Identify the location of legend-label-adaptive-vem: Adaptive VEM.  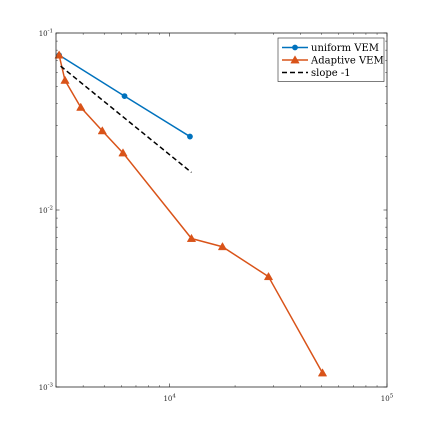
(347, 61).